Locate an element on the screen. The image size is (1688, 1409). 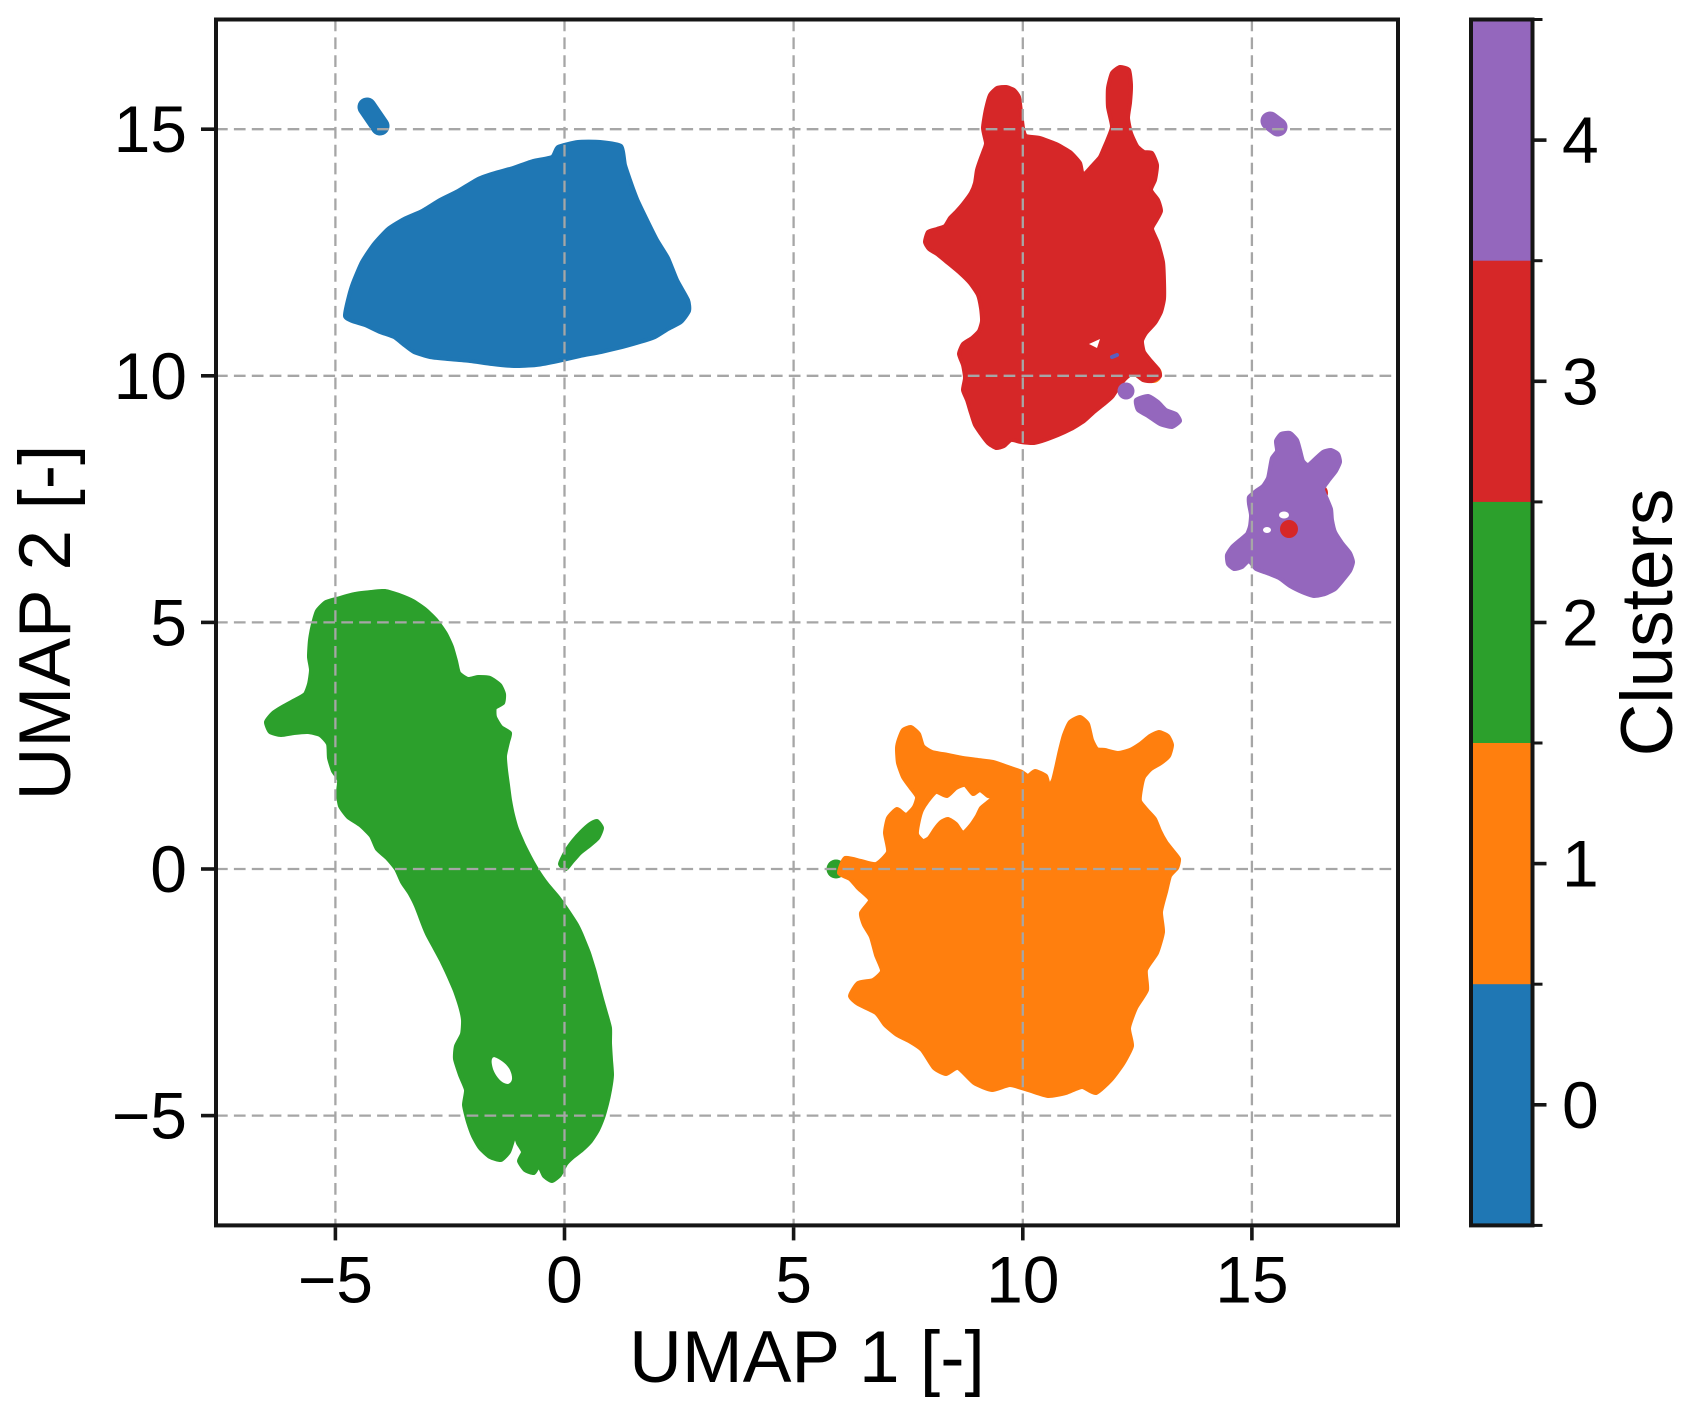
svg-text: 2 is located at coordinates (1580, 623).